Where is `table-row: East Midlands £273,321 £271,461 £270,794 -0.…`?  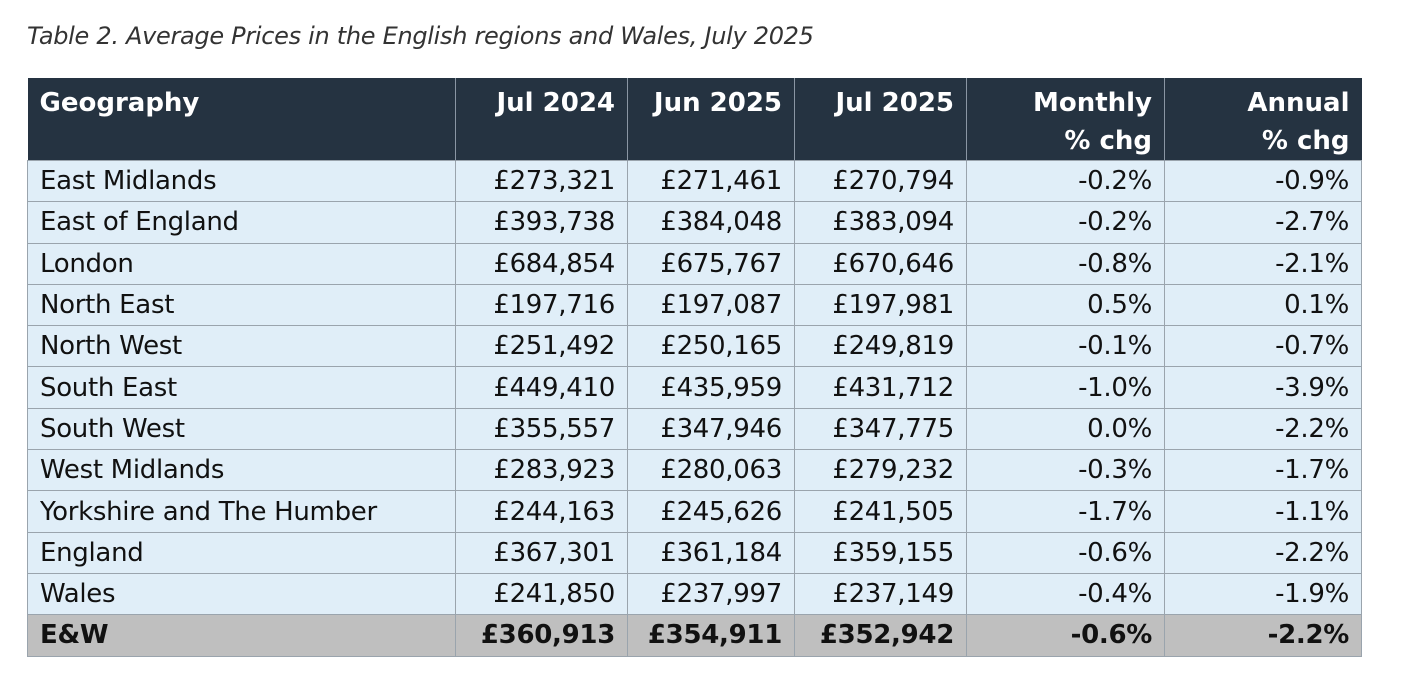
table-row: East Midlands £273,321 £271,461 £270,794 -0.… is located at coordinates (694, 181).